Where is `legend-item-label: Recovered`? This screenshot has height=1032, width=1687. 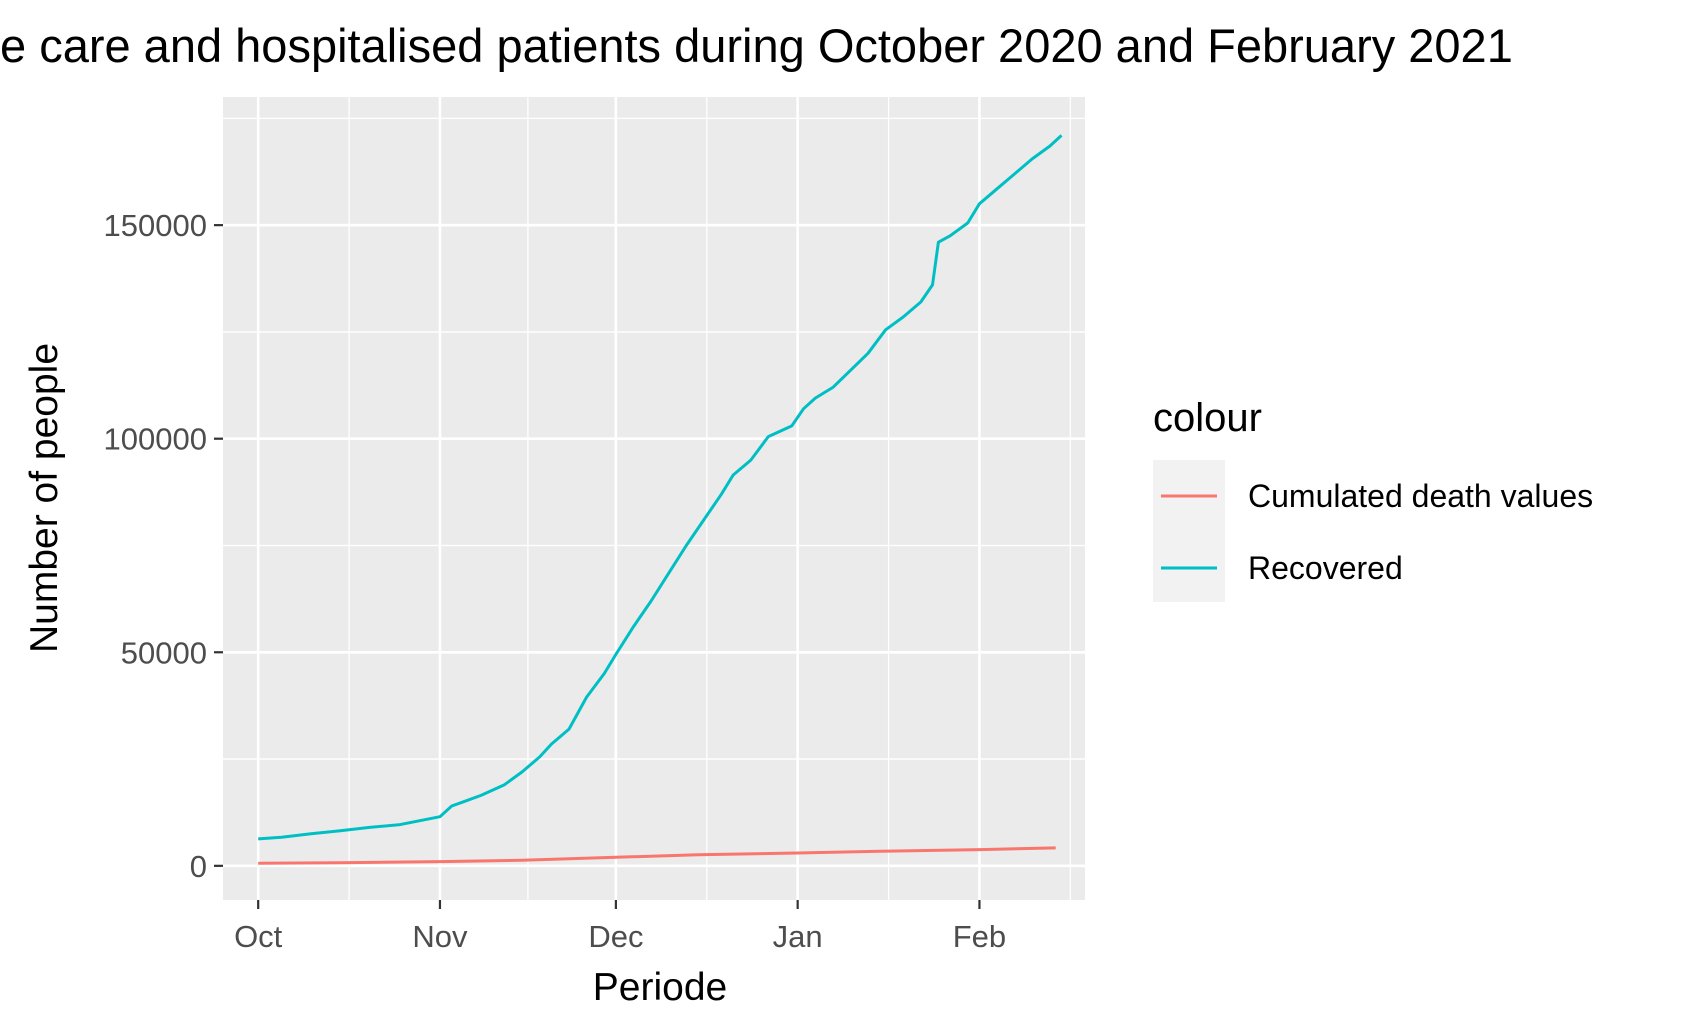 legend-item-label: Recovered is located at coordinates (1325, 568).